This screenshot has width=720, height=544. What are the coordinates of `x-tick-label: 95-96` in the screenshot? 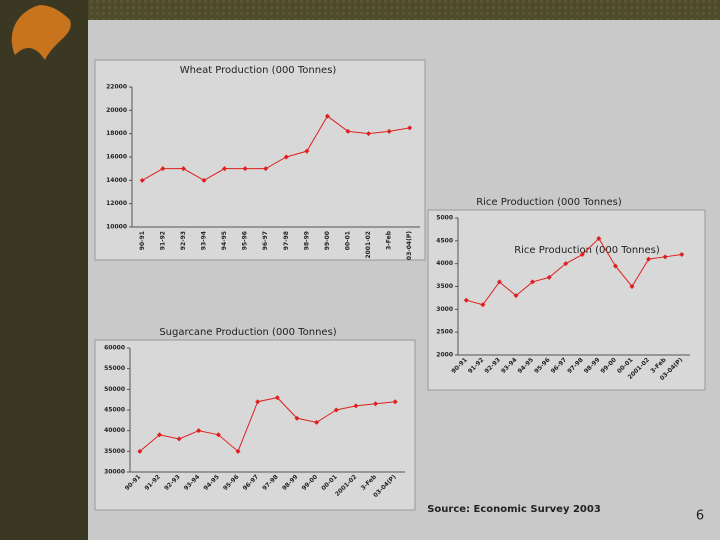 It's located at (245, 240).